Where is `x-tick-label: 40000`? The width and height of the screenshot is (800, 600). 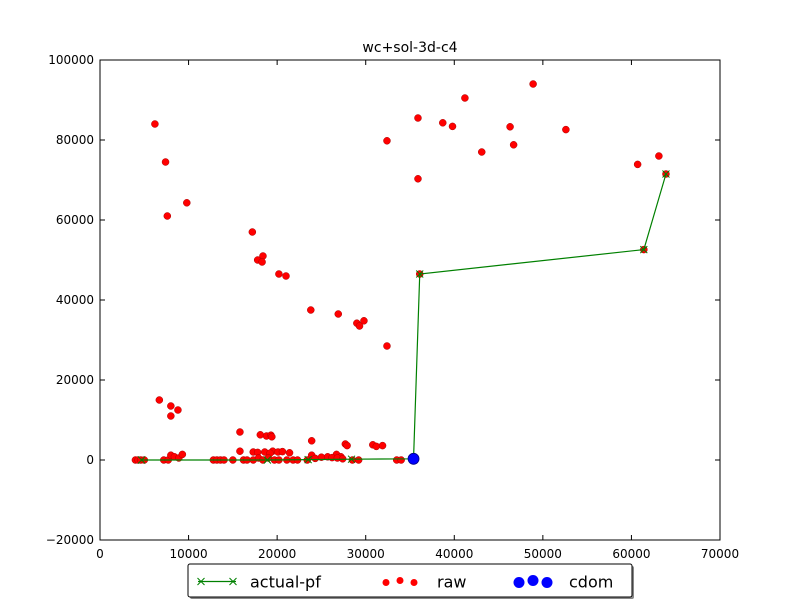
x-tick-label: 40000 is located at coordinates (454, 554).